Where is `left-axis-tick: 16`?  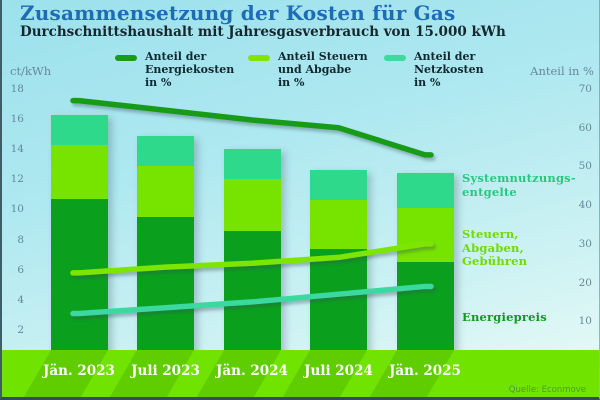
left-axis-tick: 16 is located at coordinates (17, 119).